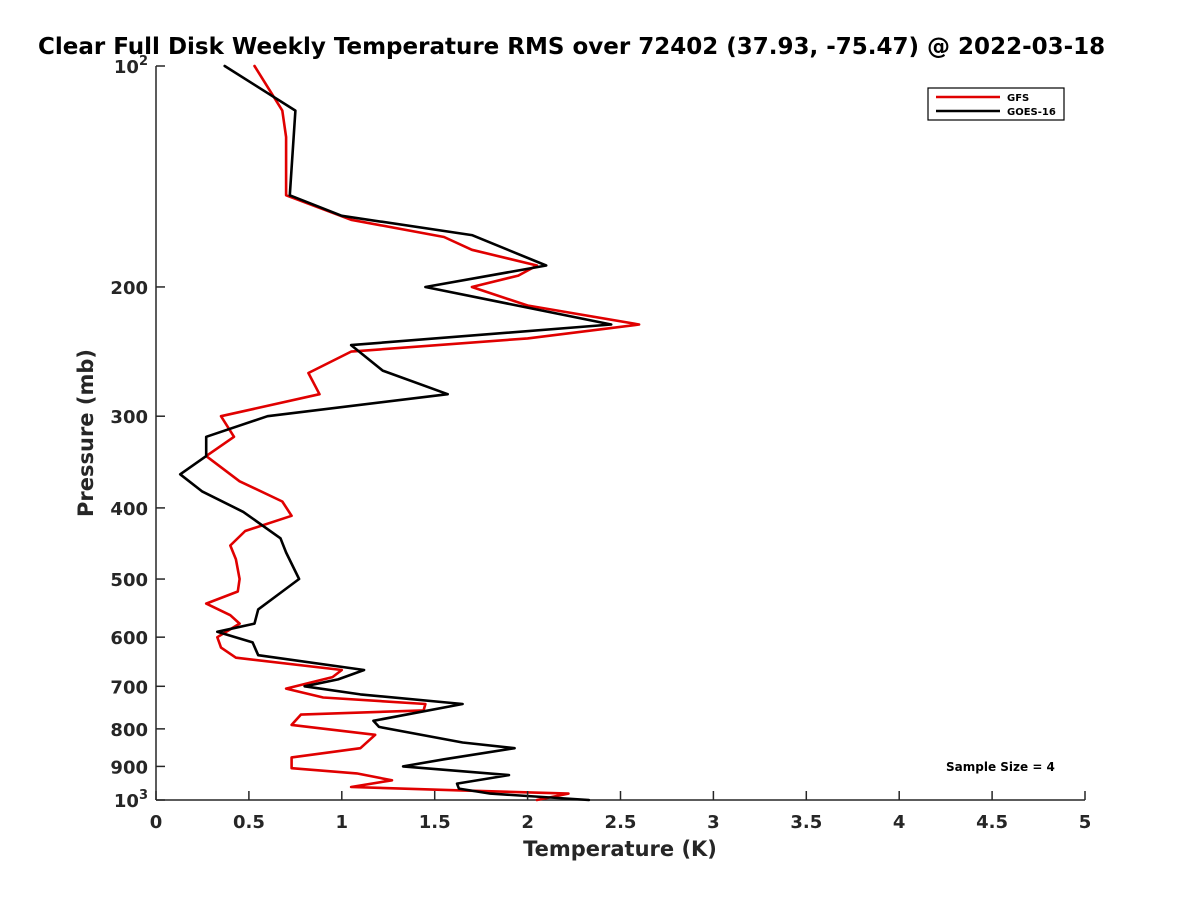  Describe the element at coordinates (129, 638) in the screenshot. I see `y-tick-label: 600` at that location.